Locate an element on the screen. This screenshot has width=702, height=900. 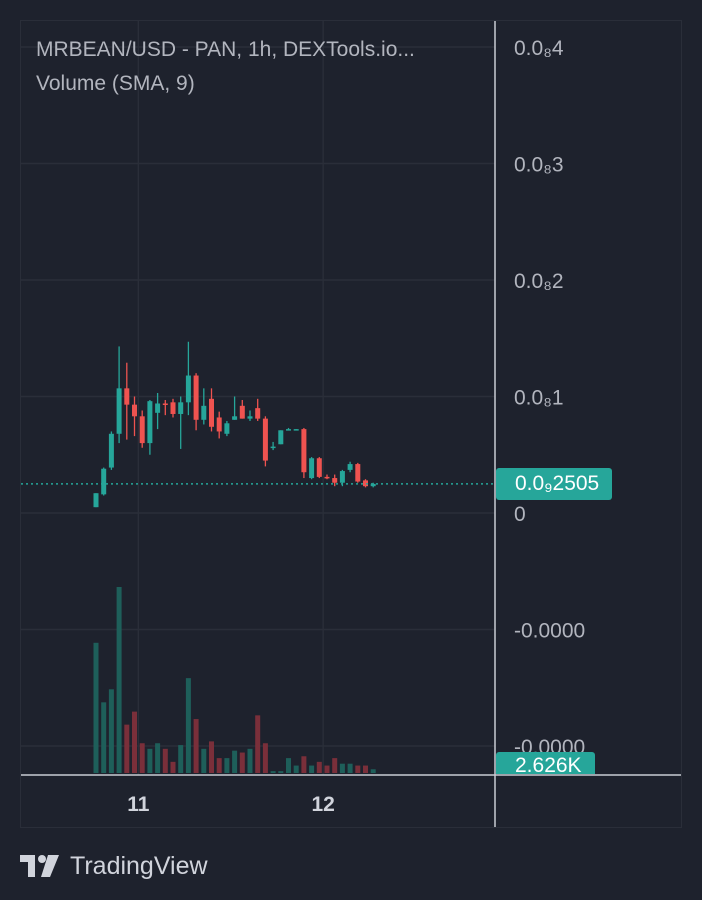
price-axis-label: 0 is located at coordinates (520, 514).